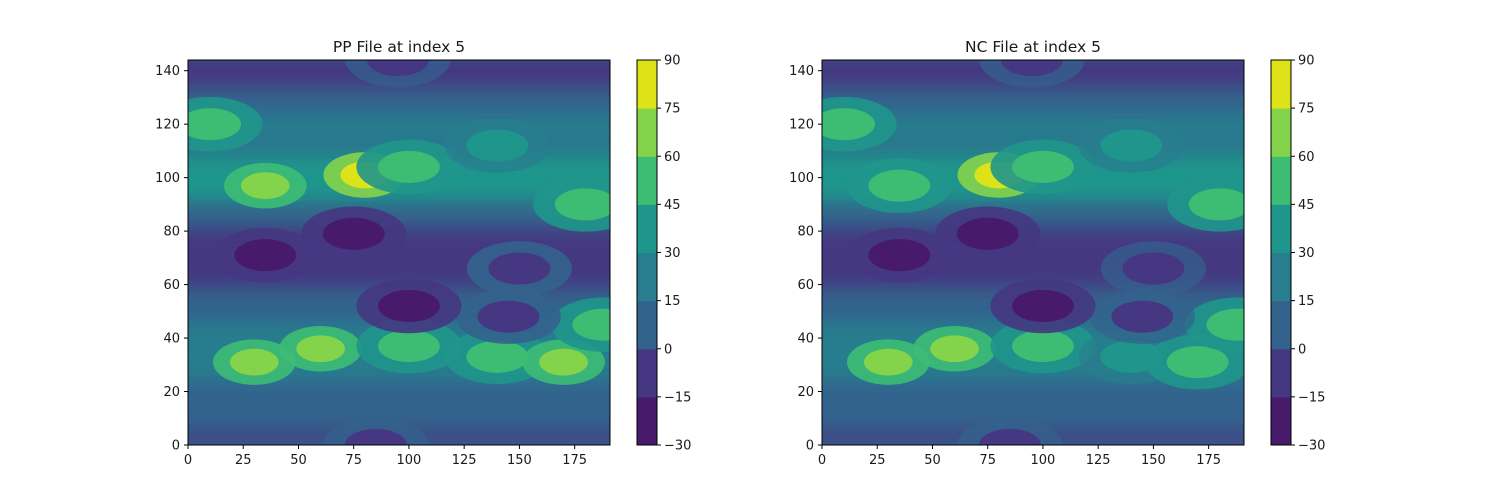 This screenshot has height=500, width=1500. What do you see at coordinates (672, 157) in the screenshot?
I see `colorbar-tick-label: 60` at bounding box center [672, 157].